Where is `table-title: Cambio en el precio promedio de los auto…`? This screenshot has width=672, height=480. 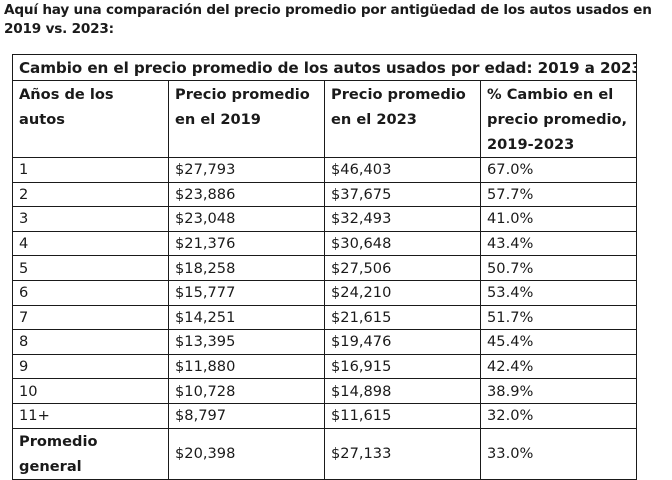 table-title: Cambio en el precio promedio de los auto… is located at coordinates (324, 67).